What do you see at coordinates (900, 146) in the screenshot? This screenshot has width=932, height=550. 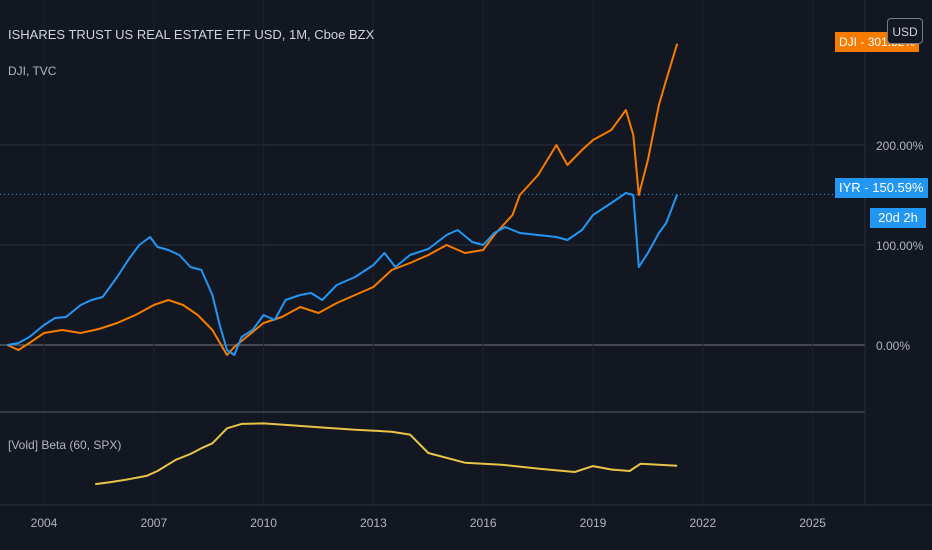 I see `y-tick-label: 200.00%` at bounding box center [900, 146].